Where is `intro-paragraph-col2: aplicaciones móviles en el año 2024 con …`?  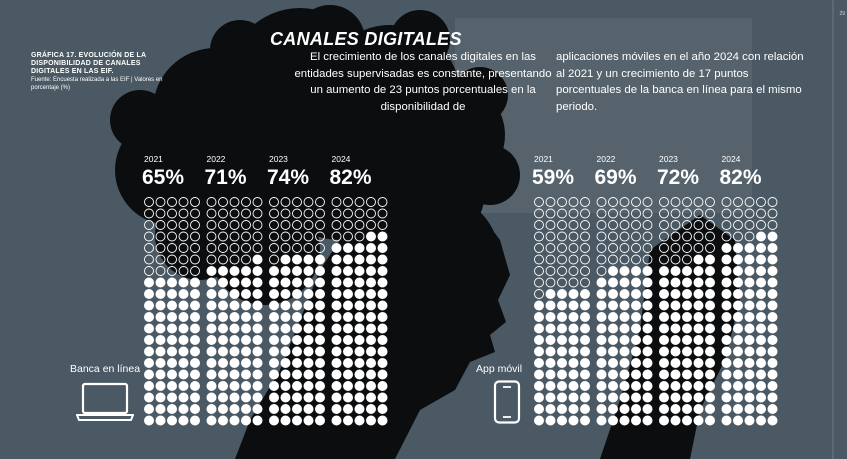
intro-paragraph-col2: aplicaciones móviles en el año 2024 con … is located at coordinates (680, 82).